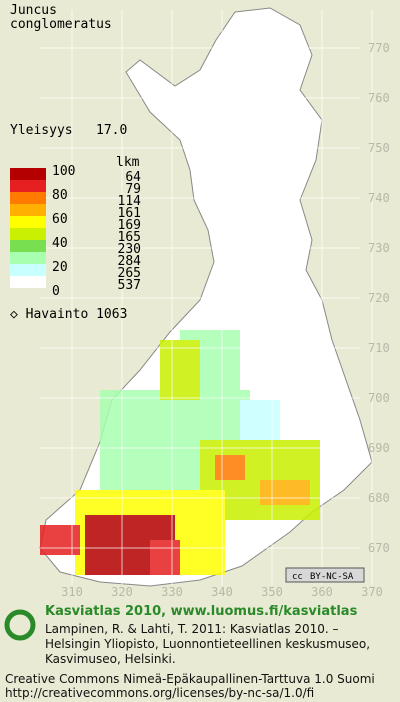 The height and width of the screenshot is (702, 400). What do you see at coordinates (379, 48) in the screenshot?
I see `y-grid-label: 770` at bounding box center [379, 48].